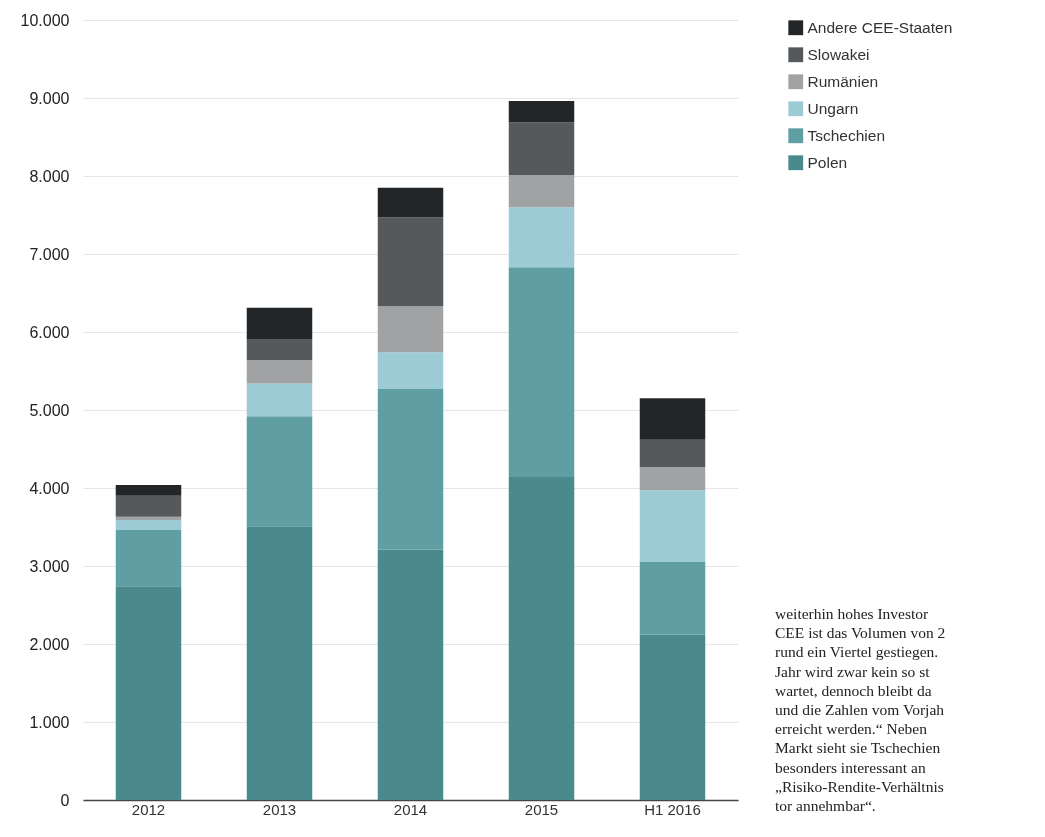 This screenshot has height=837, width=1045. What do you see at coordinates (49, 254) in the screenshot?
I see `y-tick-label: 7.000` at bounding box center [49, 254].